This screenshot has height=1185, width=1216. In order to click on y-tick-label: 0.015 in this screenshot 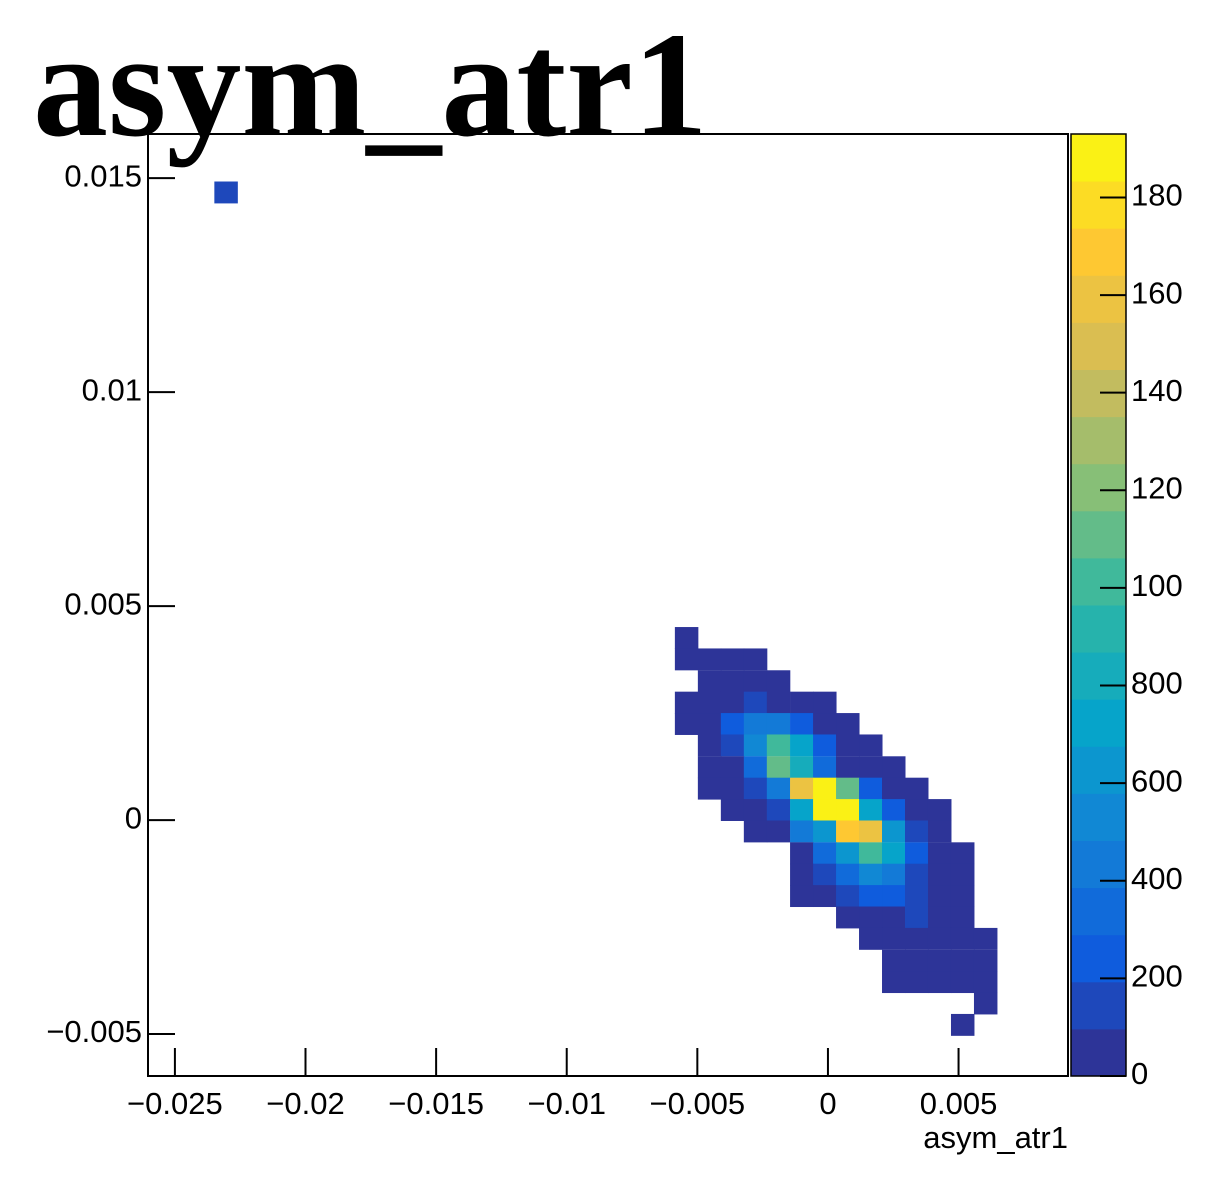, I will do `click(103, 175)`.